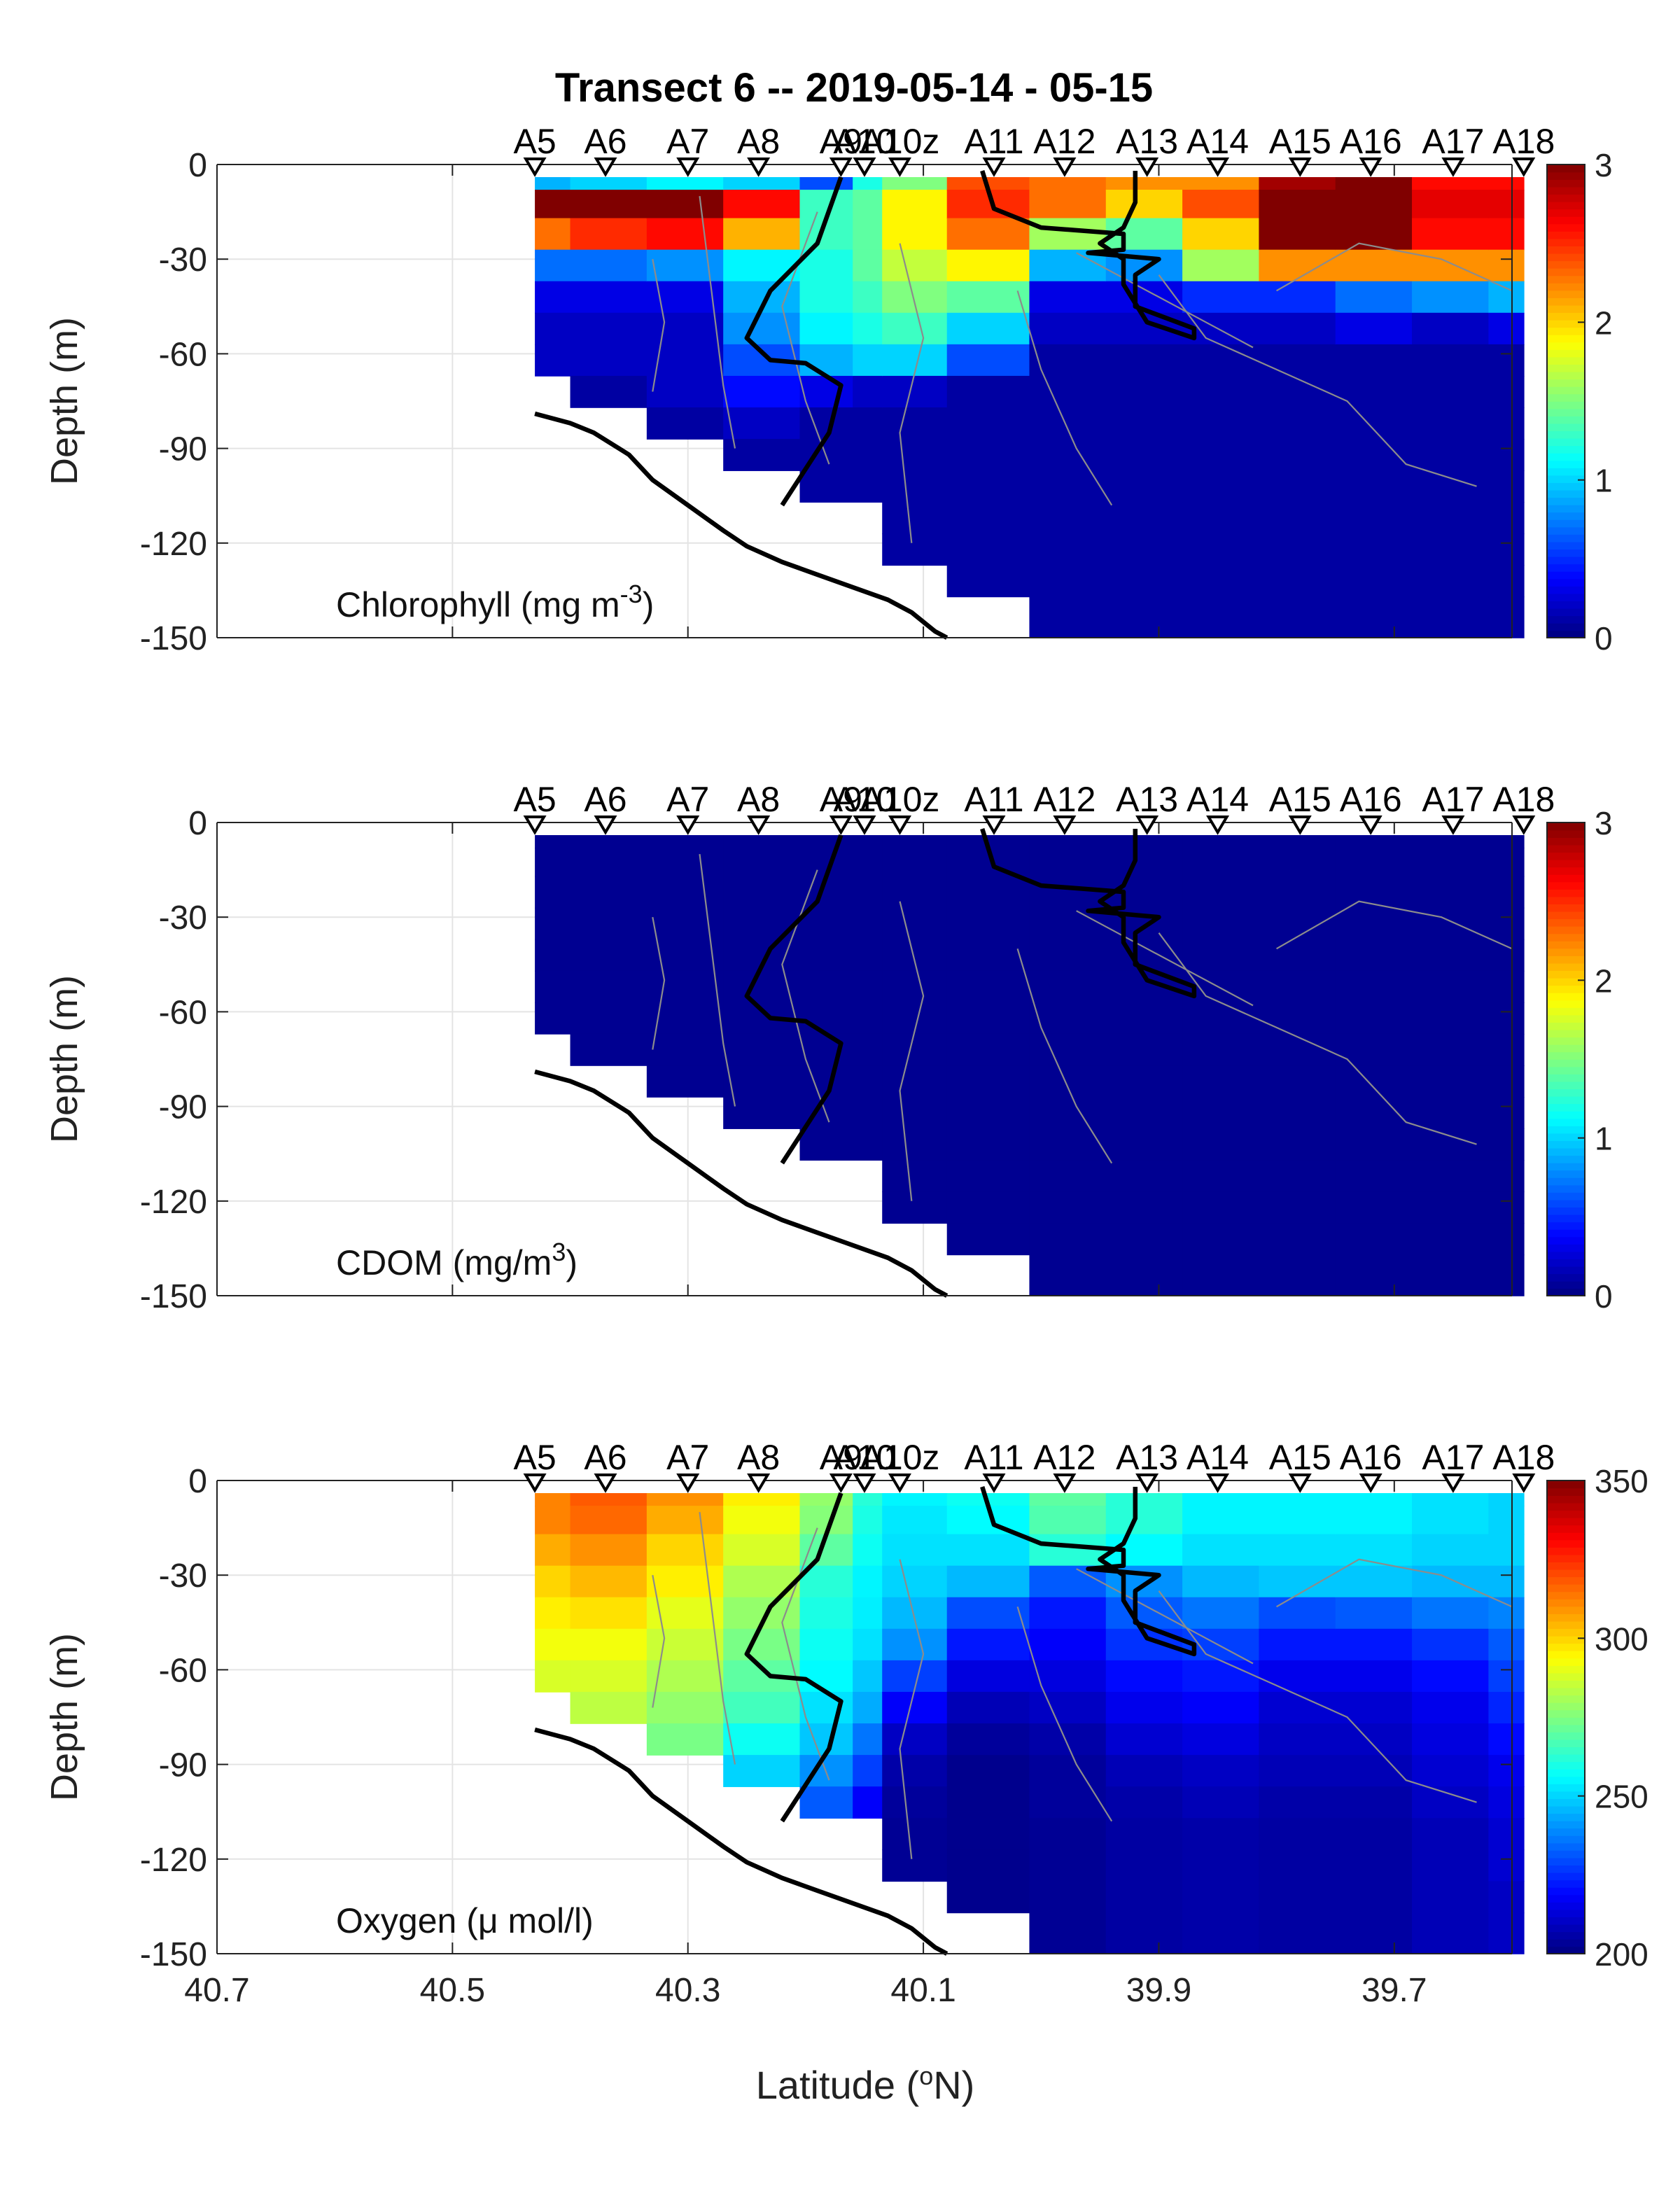 This screenshot has width=1680, height=2205. I want to click on bathymetry-line, so click(741, 1183).